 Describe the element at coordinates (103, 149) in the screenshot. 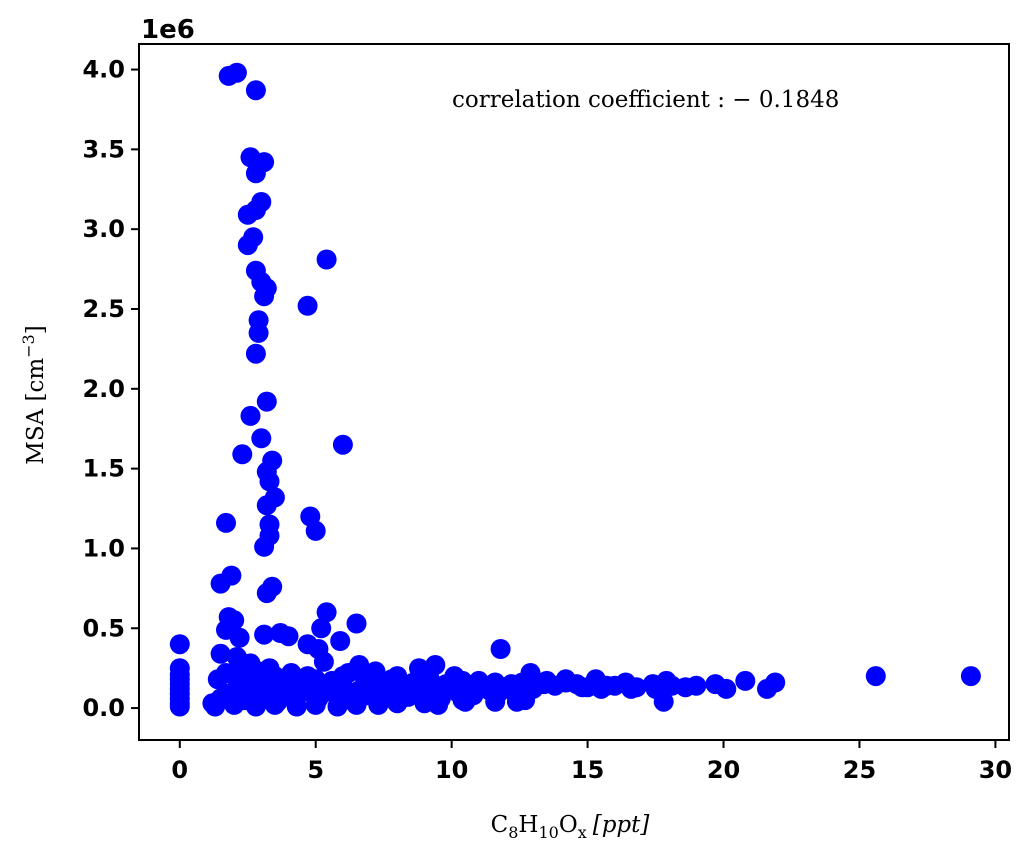

I see `y-tick-label: 3.5` at that location.